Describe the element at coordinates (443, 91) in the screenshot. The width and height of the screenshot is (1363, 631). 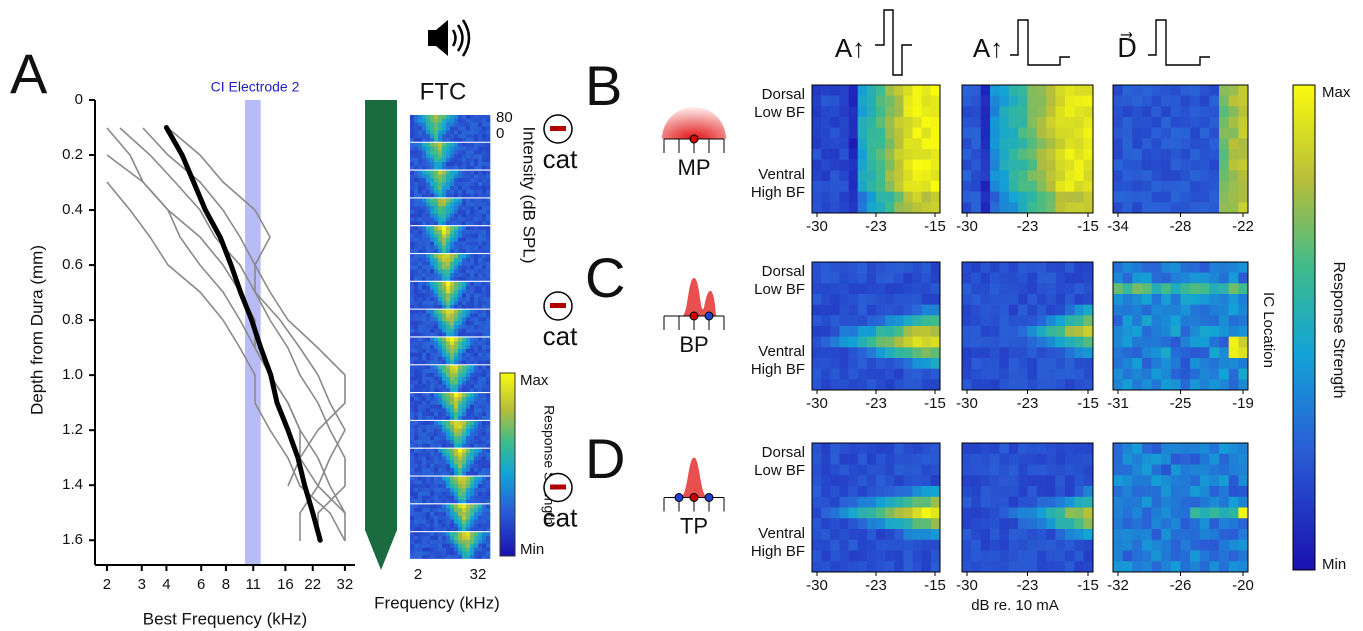
I see `ftc-title: FTC` at that location.